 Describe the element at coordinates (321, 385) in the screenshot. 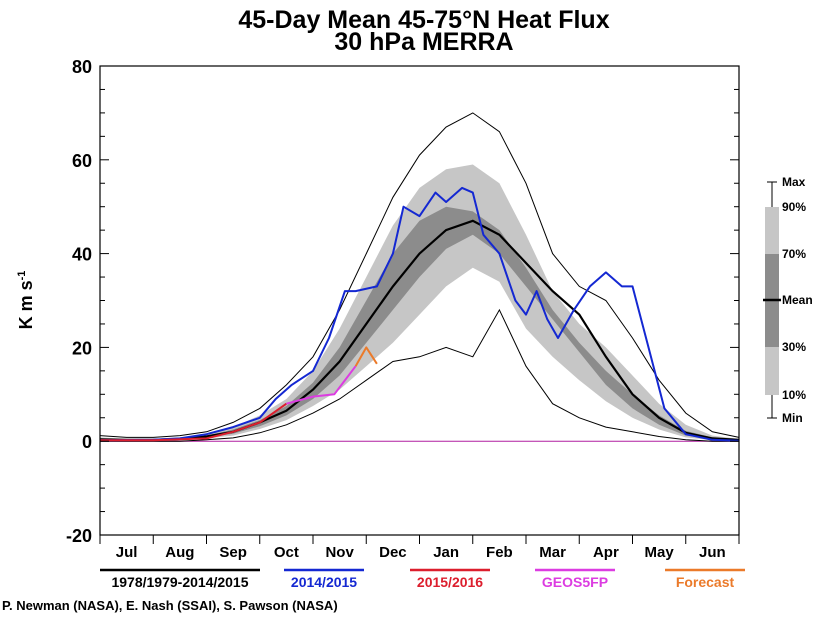

I see `series-line-geos5fp` at that location.